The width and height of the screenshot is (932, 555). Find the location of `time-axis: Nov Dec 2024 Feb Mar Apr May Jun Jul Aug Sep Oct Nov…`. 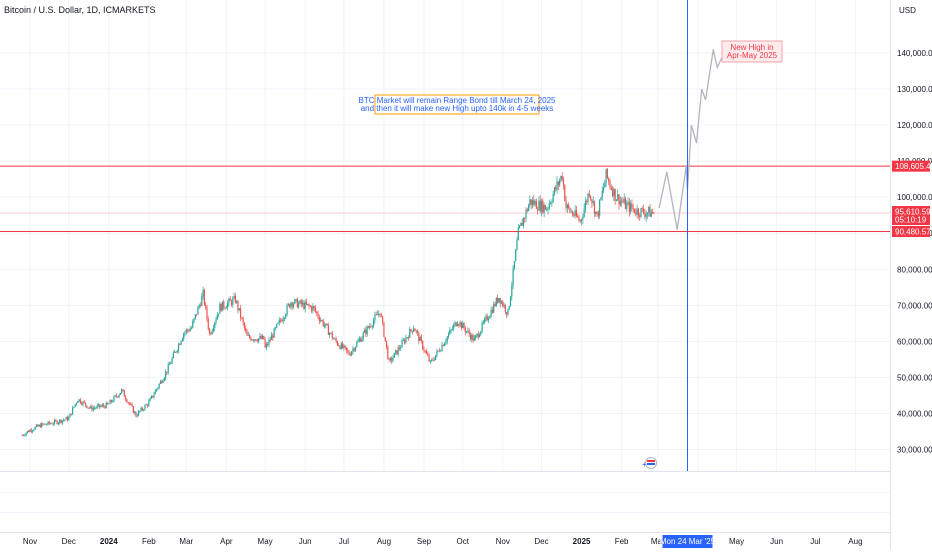

time-axis: Nov Dec 2024 Feb Mar Apr May Jun Jul Aug Sep Oct Nov… is located at coordinates (443, 541).